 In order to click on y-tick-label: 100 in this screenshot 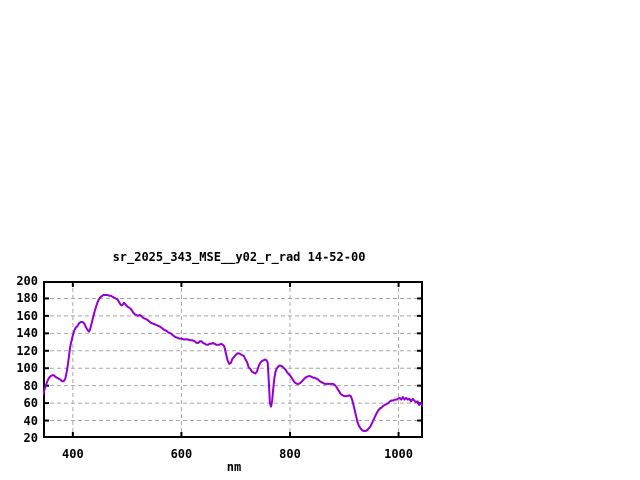, I will do `click(27, 368)`.